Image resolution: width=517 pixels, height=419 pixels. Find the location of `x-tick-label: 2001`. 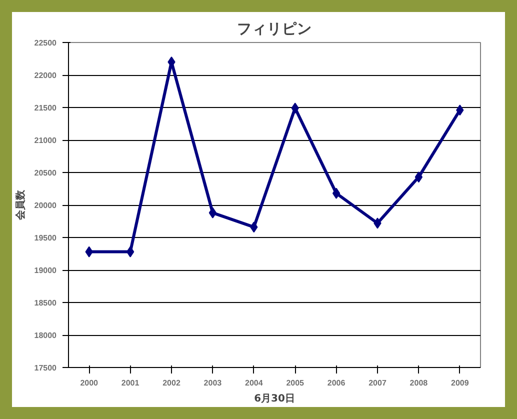

x-tick-label: 2001 is located at coordinates (130, 383).